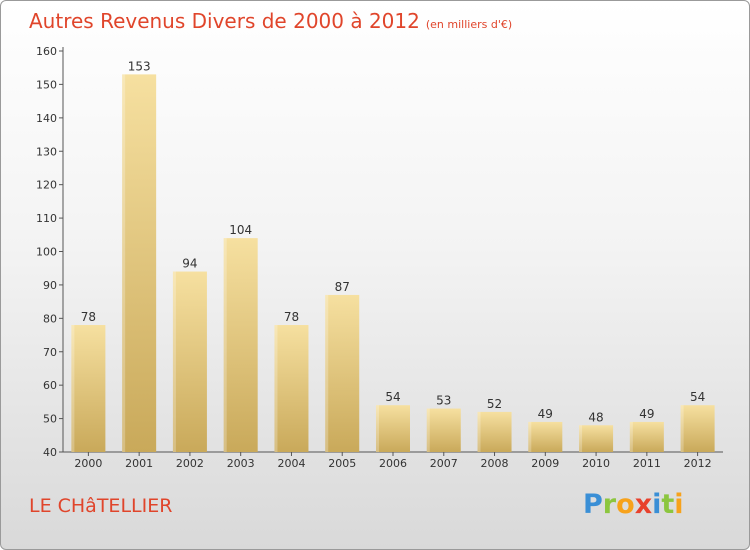  Describe the element at coordinates (46, 151) in the screenshot. I see `y-tick-label: 130` at that location.